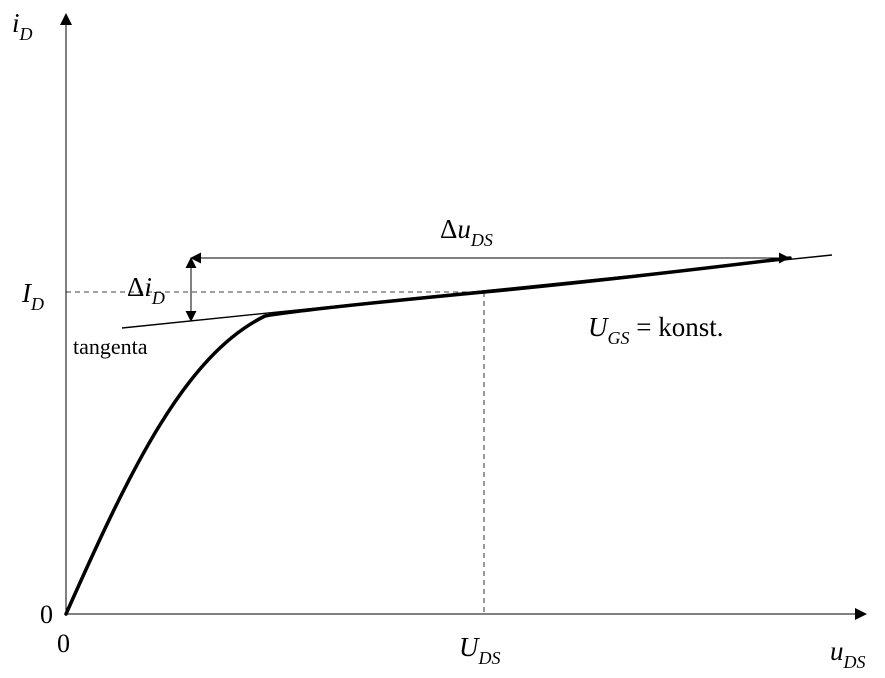 The width and height of the screenshot is (885, 678). Describe the element at coordinates (466, 232) in the screenshot. I see `delta-uds-label: ΔuDS` at that location.